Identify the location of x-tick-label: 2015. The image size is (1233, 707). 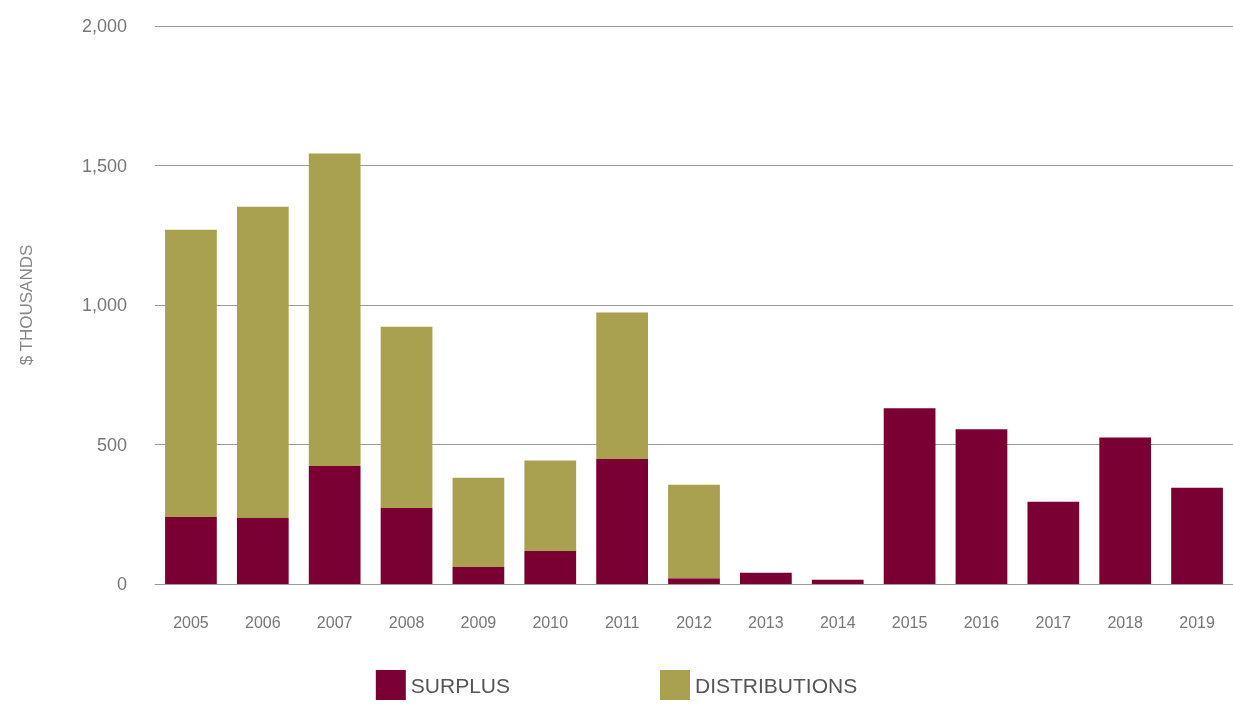
(909, 622).